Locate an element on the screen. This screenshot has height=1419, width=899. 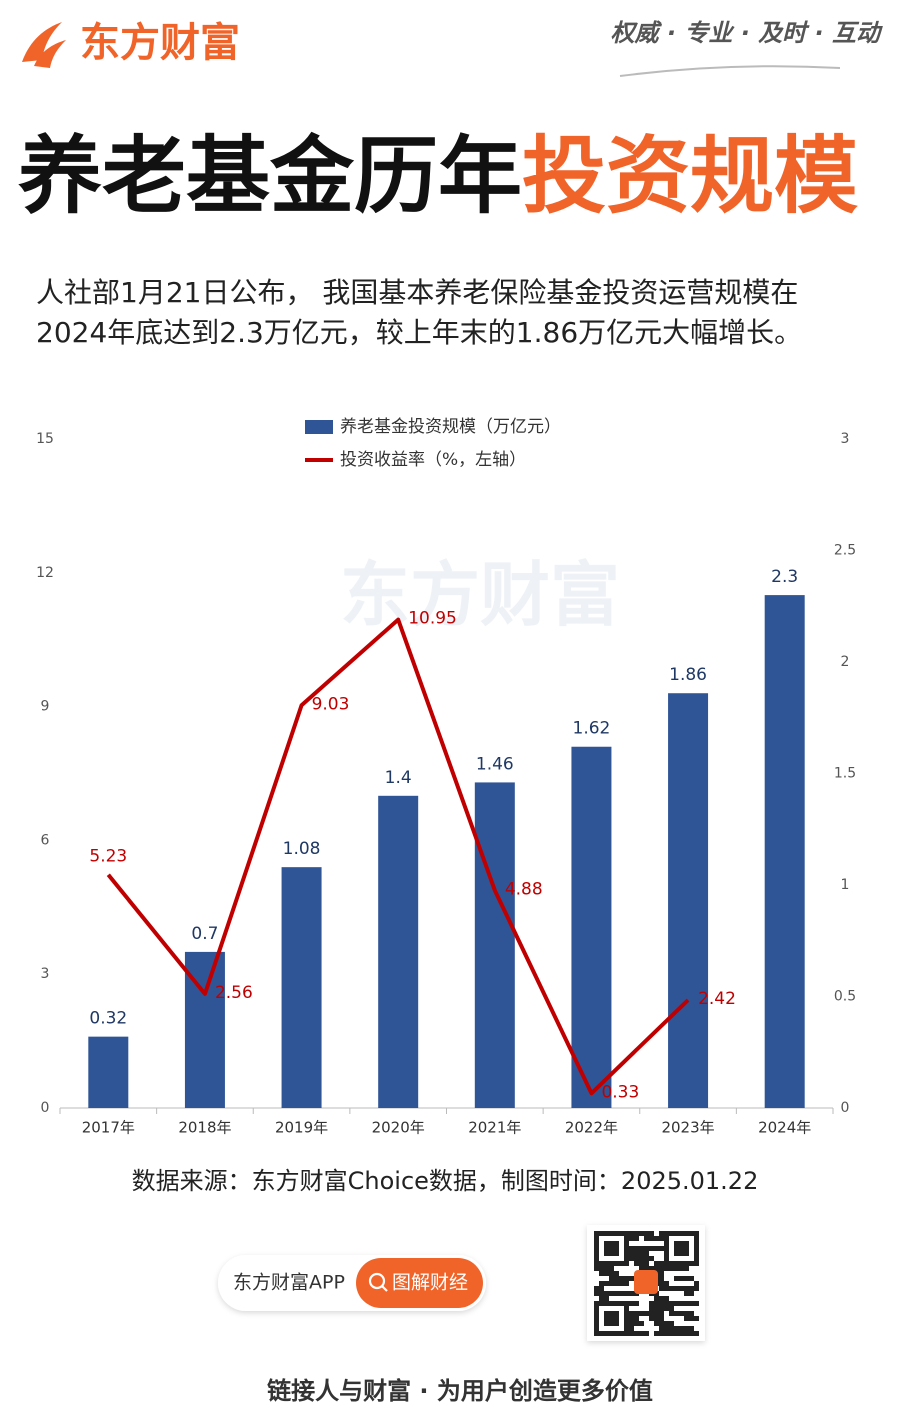
line-value-label: 2.56 is located at coordinates (234, 993).